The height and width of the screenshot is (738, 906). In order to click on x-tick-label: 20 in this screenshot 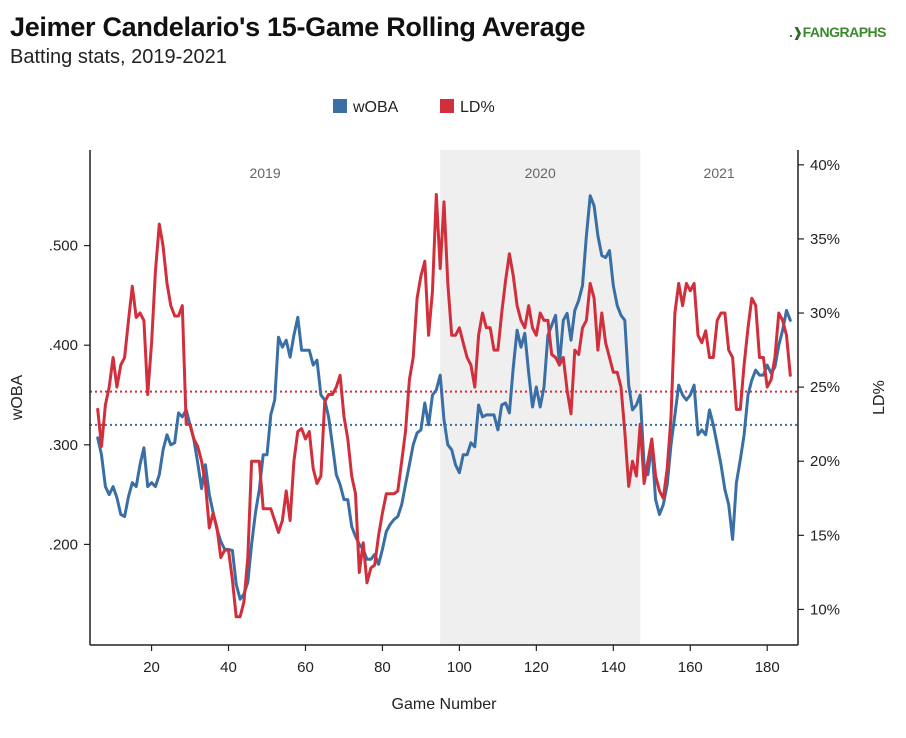, I will do `click(151, 667)`.